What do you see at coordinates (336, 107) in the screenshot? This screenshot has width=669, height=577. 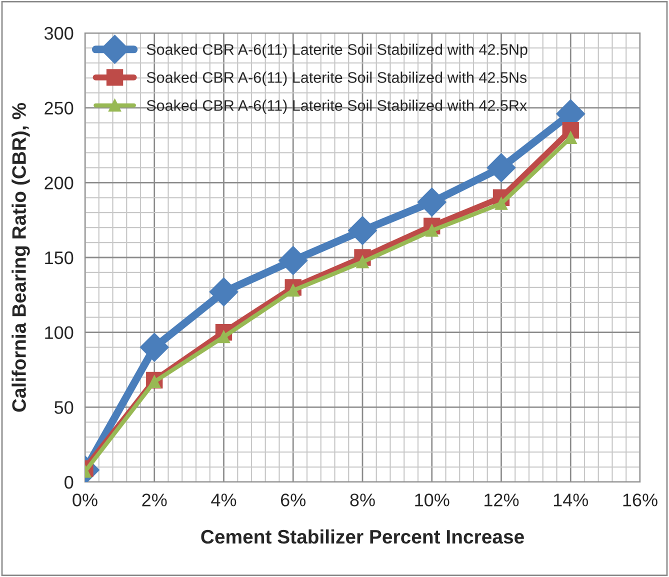 I see `legend-label: Soaked CBR A-6(11) Laterite Soil Stabilized with 42.5Rx` at bounding box center [336, 107].